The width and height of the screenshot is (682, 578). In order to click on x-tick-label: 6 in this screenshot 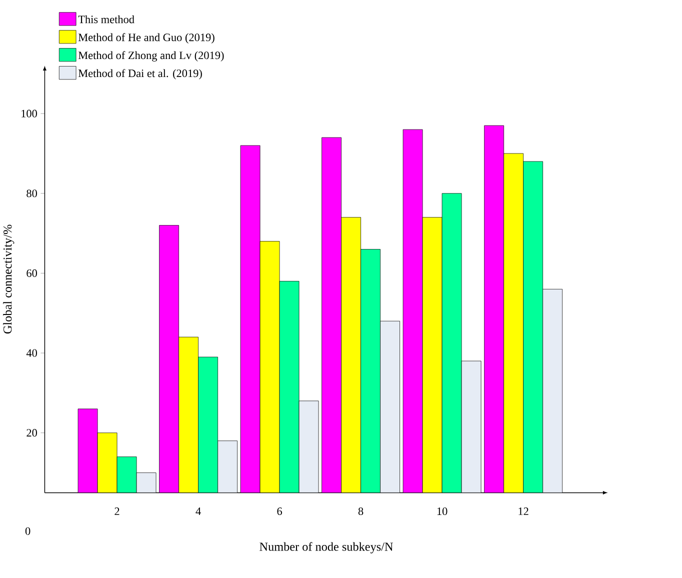, I will do `click(279, 511)`.